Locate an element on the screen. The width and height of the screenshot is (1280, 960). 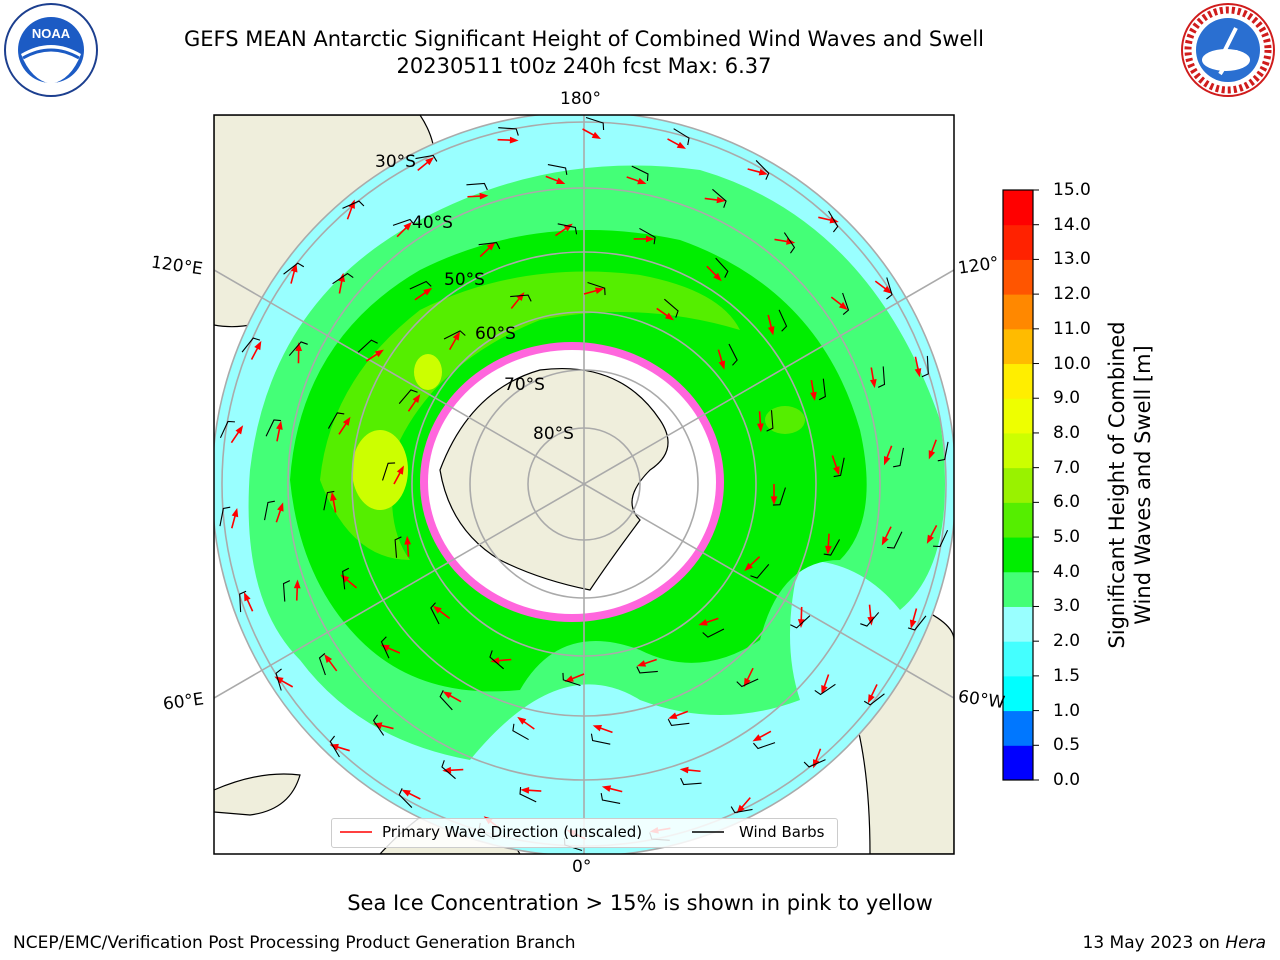
lon-label-180: 180° is located at coordinates (580, 99).